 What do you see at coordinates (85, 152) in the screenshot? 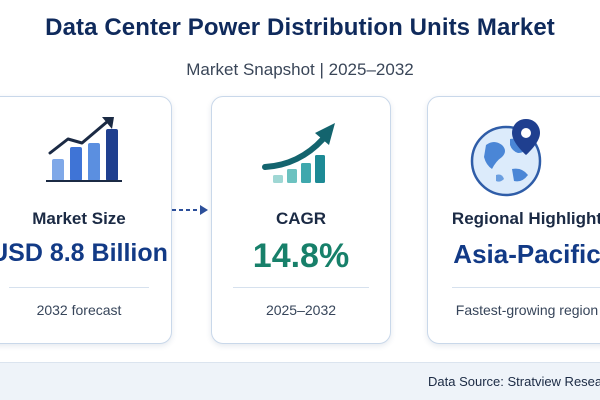
I see `bar-chart-trend-icon` at bounding box center [85, 152].